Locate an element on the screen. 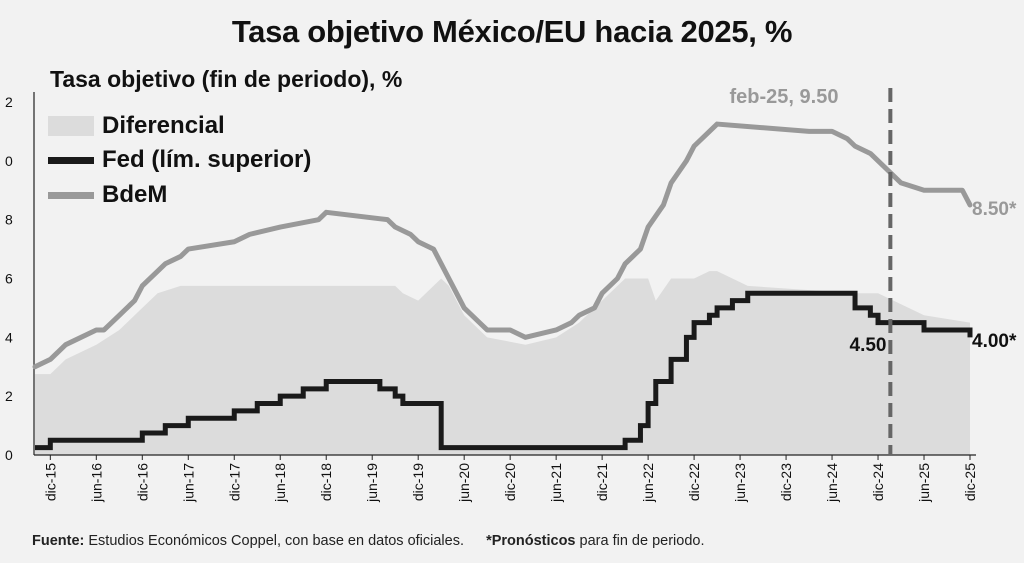 Image resolution: width=1024 pixels, height=563 pixels. legend-item-diferencial: Diferencial is located at coordinates (136, 126).